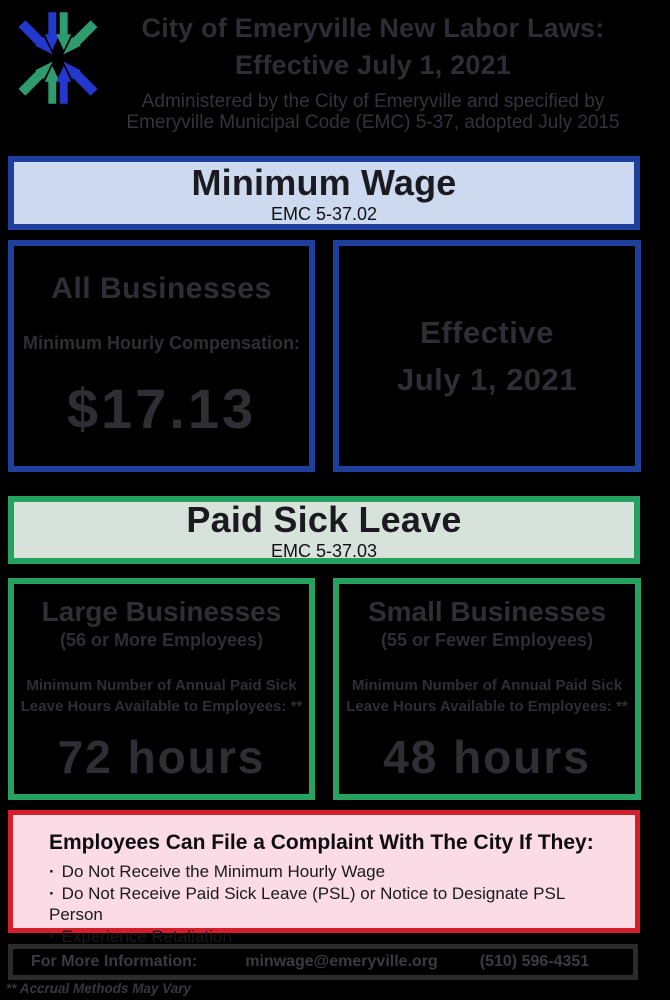 This screenshot has height=1000, width=670. Describe the element at coordinates (146, 936) in the screenshot. I see `complaint-bullet-text: Experience Retaliation` at that location.